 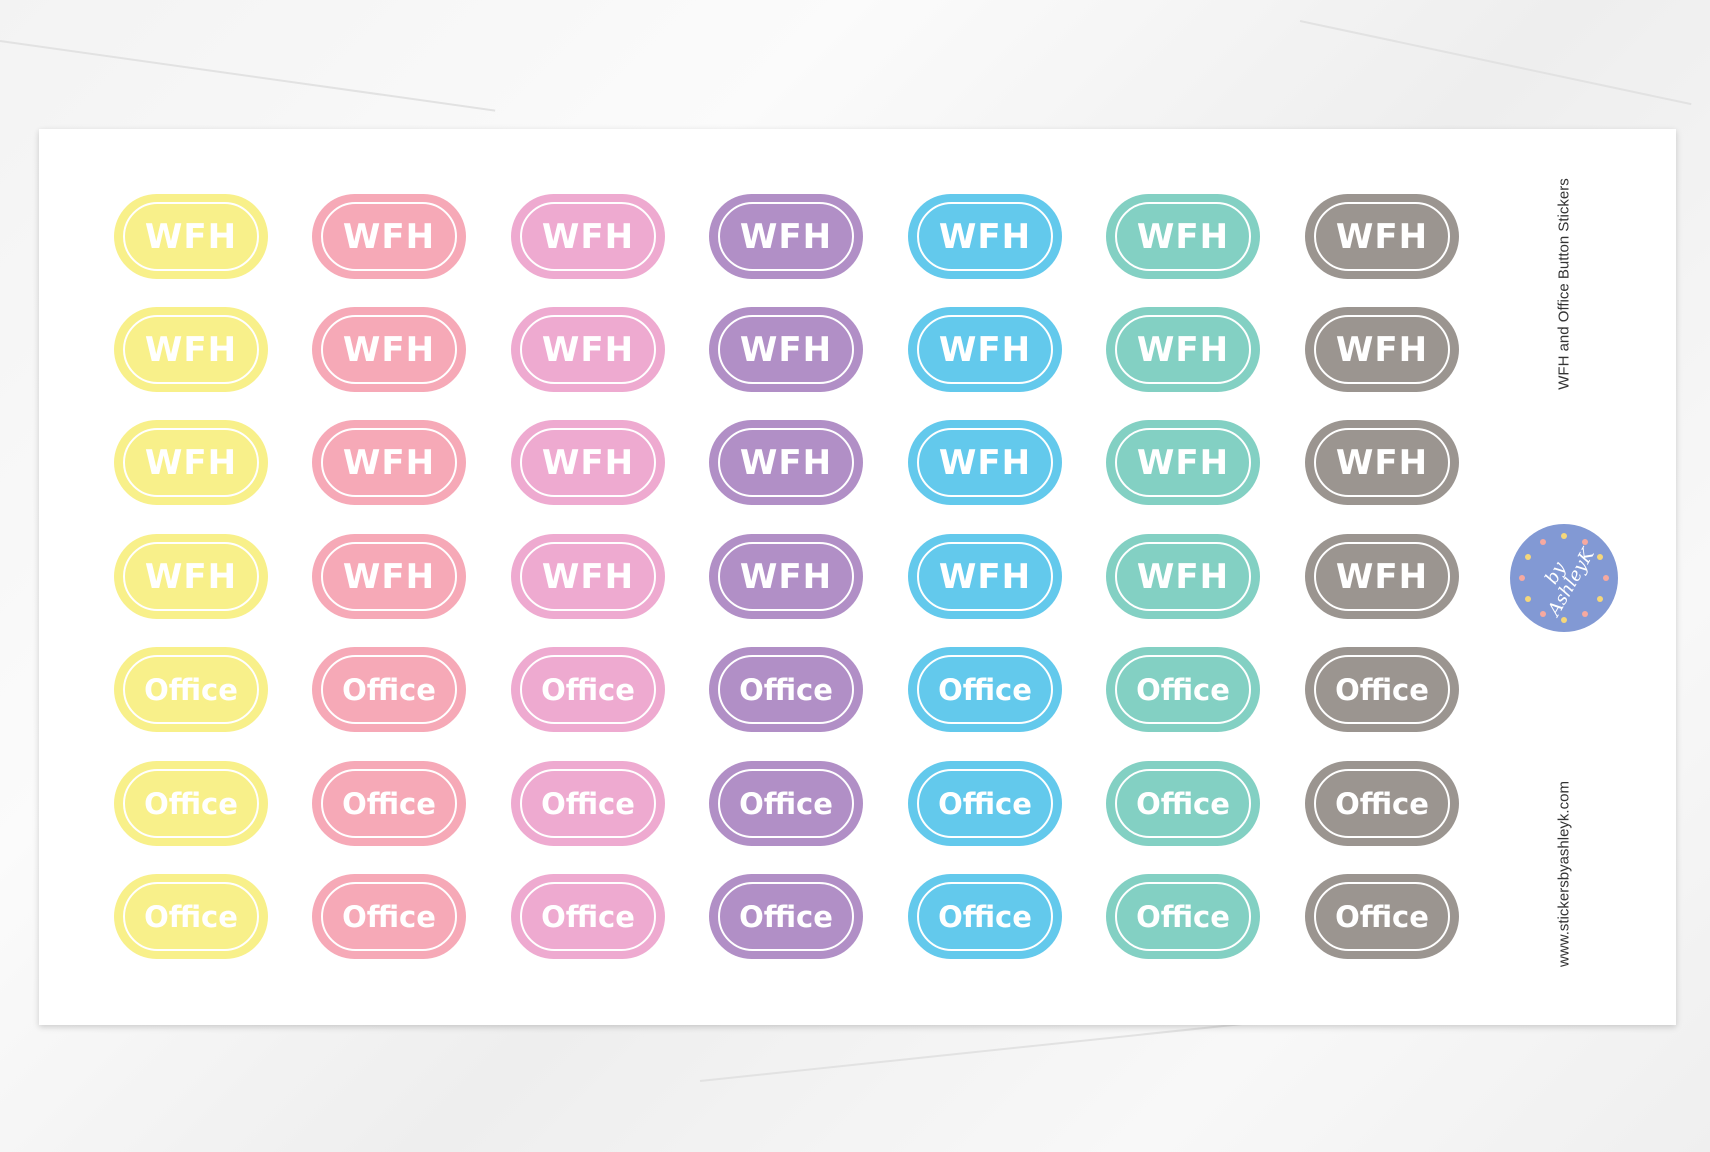 What do you see at coordinates (1564, 284) in the screenshot?
I see `sheet-title: WFH and Office Button Stickers` at bounding box center [1564, 284].